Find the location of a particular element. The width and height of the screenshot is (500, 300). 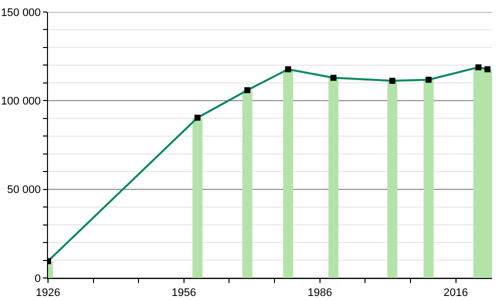

y-tick-label: 150 000 is located at coordinates (21, 12).